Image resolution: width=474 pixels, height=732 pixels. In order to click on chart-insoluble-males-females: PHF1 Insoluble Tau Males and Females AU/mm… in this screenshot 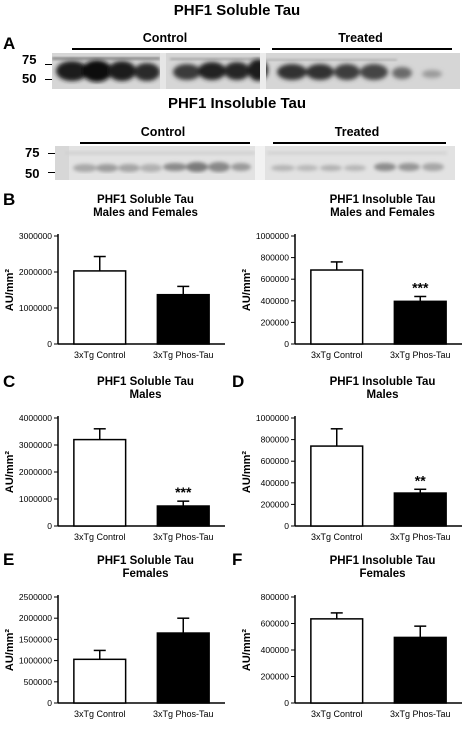, I will do `click(355, 278)`.